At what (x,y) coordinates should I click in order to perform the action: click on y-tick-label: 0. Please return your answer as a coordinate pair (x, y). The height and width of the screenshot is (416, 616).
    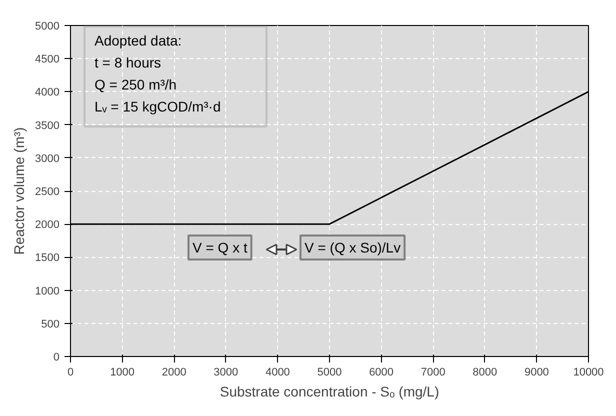
    Looking at the image, I should click on (56, 358).